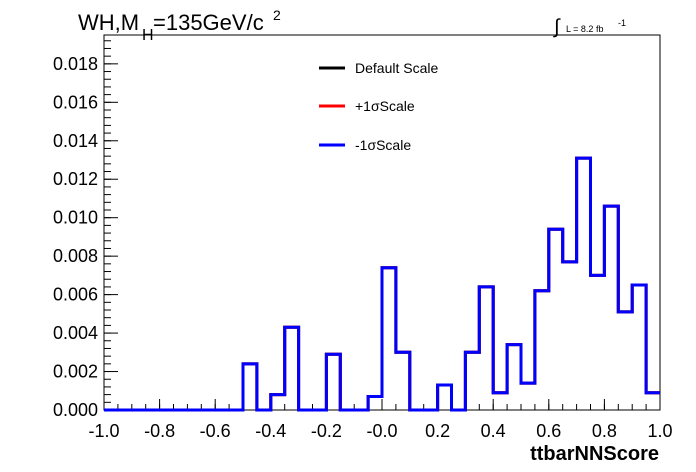  Describe the element at coordinates (557, 27) in the screenshot. I see `lumi-integral-sign: ∫` at that location.